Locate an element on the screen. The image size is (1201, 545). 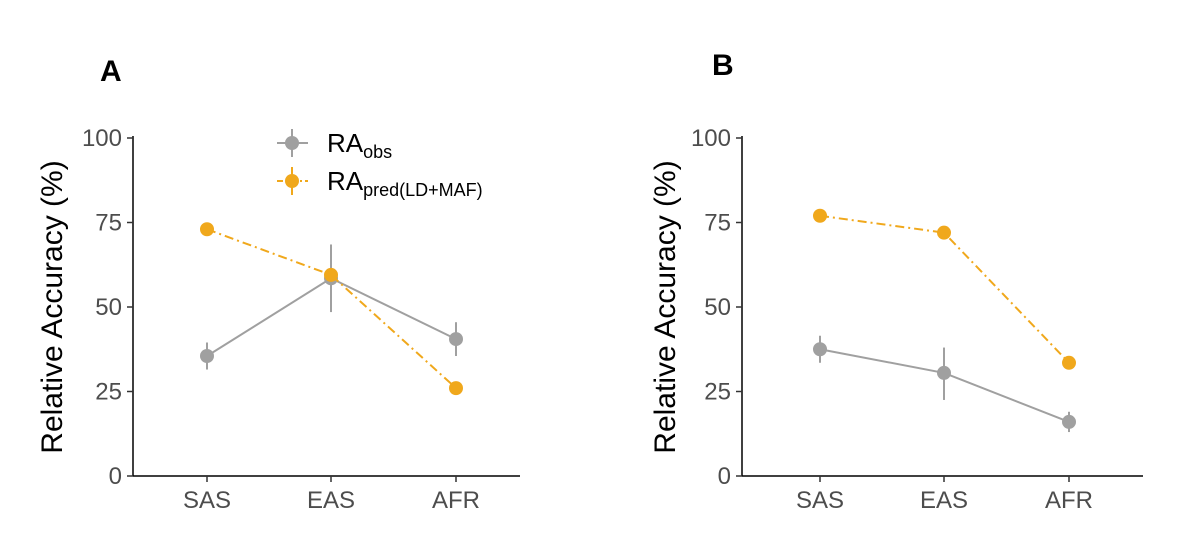
panel-label: B is located at coordinates (723, 65).